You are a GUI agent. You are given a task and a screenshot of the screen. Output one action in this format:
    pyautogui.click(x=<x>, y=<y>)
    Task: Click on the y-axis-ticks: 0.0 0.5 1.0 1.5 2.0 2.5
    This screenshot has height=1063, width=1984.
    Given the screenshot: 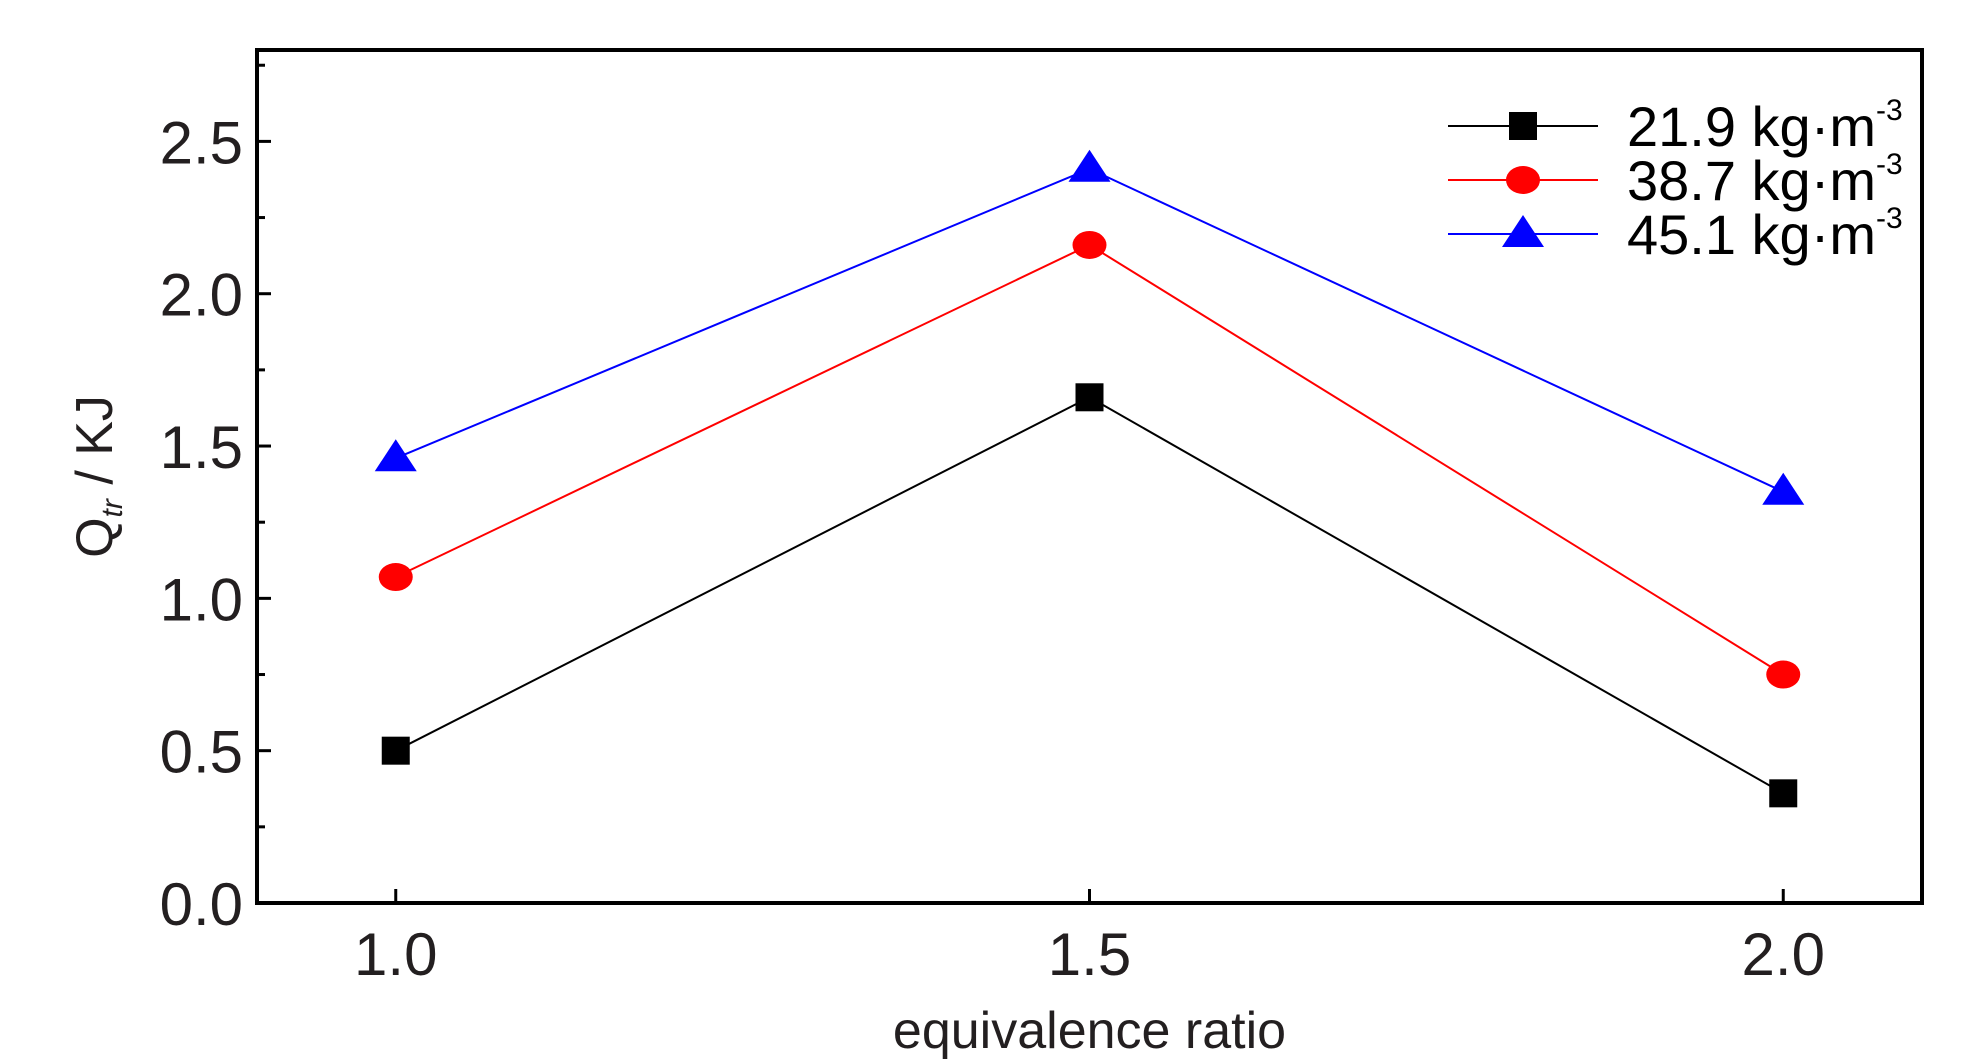 What is the action you would take?
    pyautogui.click(x=215, y=500)
    